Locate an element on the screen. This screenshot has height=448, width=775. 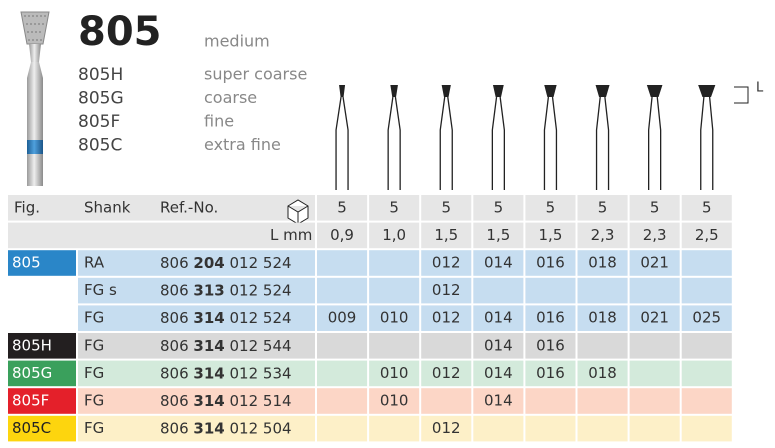
ref-suffix: 012 544 is located at coordinates (261, 345).